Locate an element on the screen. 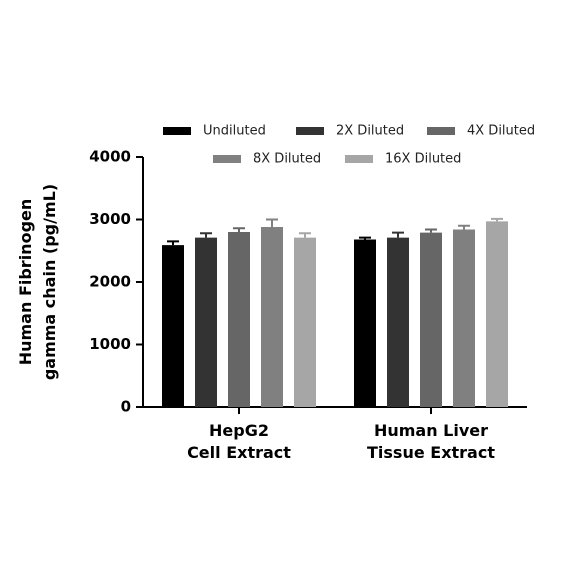 The height and width of the screenshot is (584, 584). y-tick-label: 3000 is located at coordinates (110, 219).